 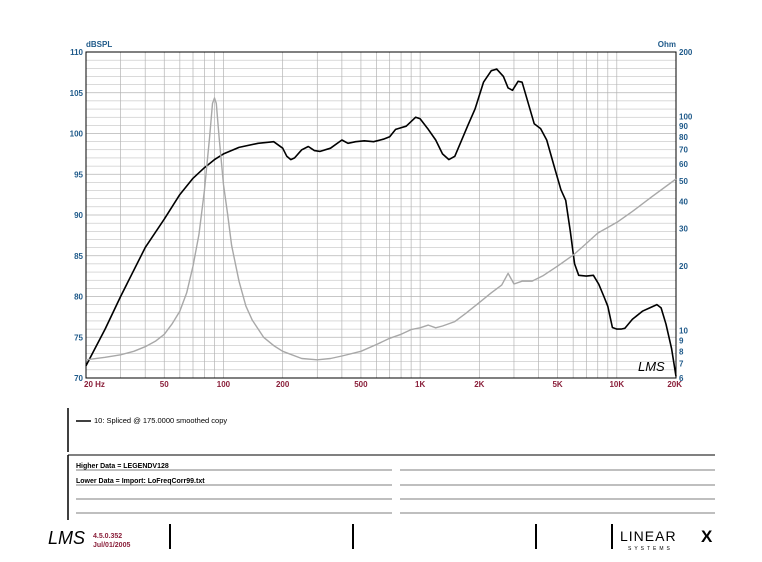 What do you see at coordinates (383, 384) in the screenshot?
I see `x-tick-labels: 20 Hz 50 100 200 500 1K 2K 5K 10K 20K` at bounding box center [383, 384].